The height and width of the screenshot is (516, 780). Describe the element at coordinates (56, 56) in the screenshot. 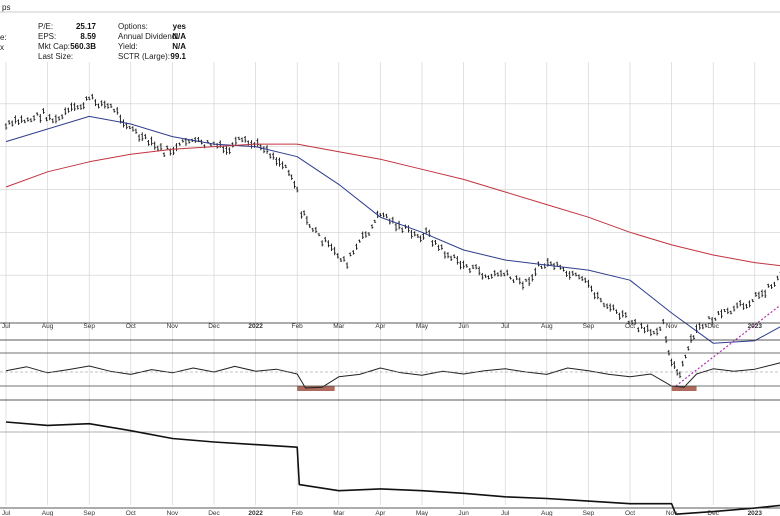

I see `last-size-label: Last Size:` at that location.